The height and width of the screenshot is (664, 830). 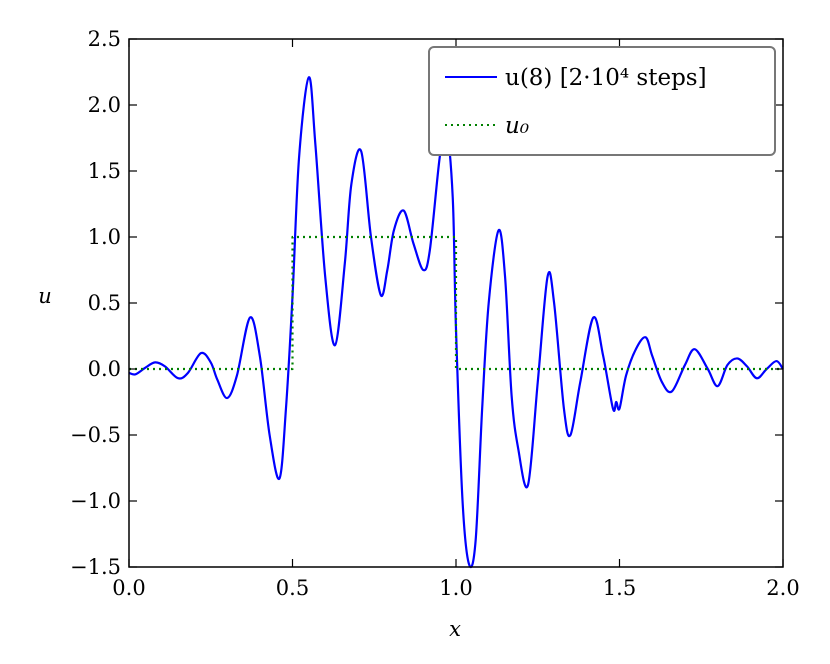 I want to click on y-tick-label: 2.5, so click(x=104, y=39).